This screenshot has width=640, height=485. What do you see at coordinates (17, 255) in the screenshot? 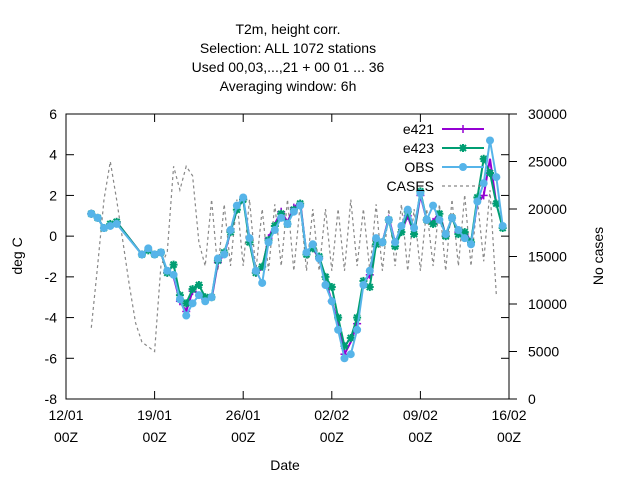
I see `y-axis-label: deg C` at bounding box center [17, 255].